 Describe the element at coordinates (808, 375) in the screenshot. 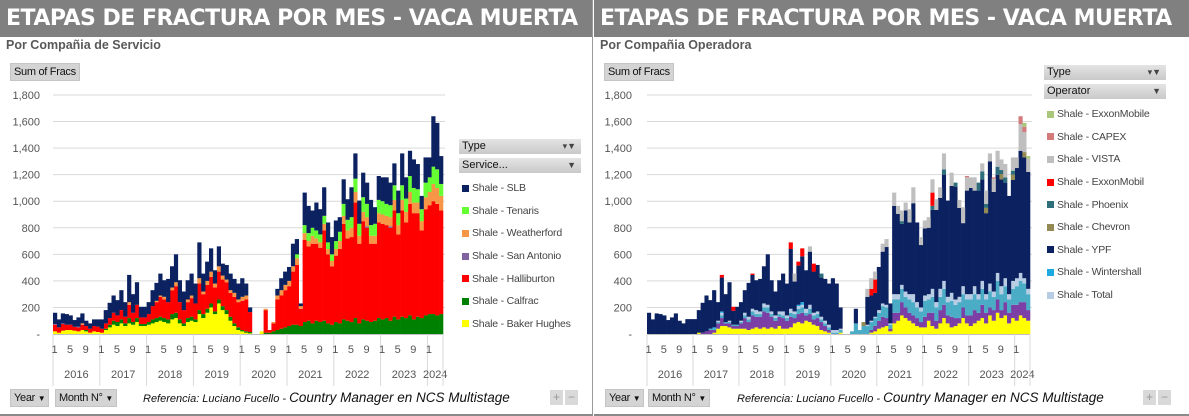

I see `year-label: 2019` at that location.